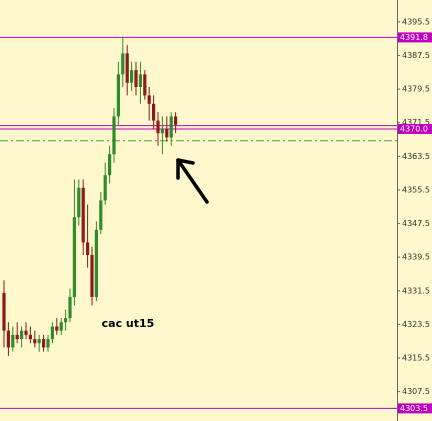 This screenshot has height=421, width=432. Describe the element at coordinates (416, 257) in the screenshot. I see `y-tick-label: 4339.5` at that location.